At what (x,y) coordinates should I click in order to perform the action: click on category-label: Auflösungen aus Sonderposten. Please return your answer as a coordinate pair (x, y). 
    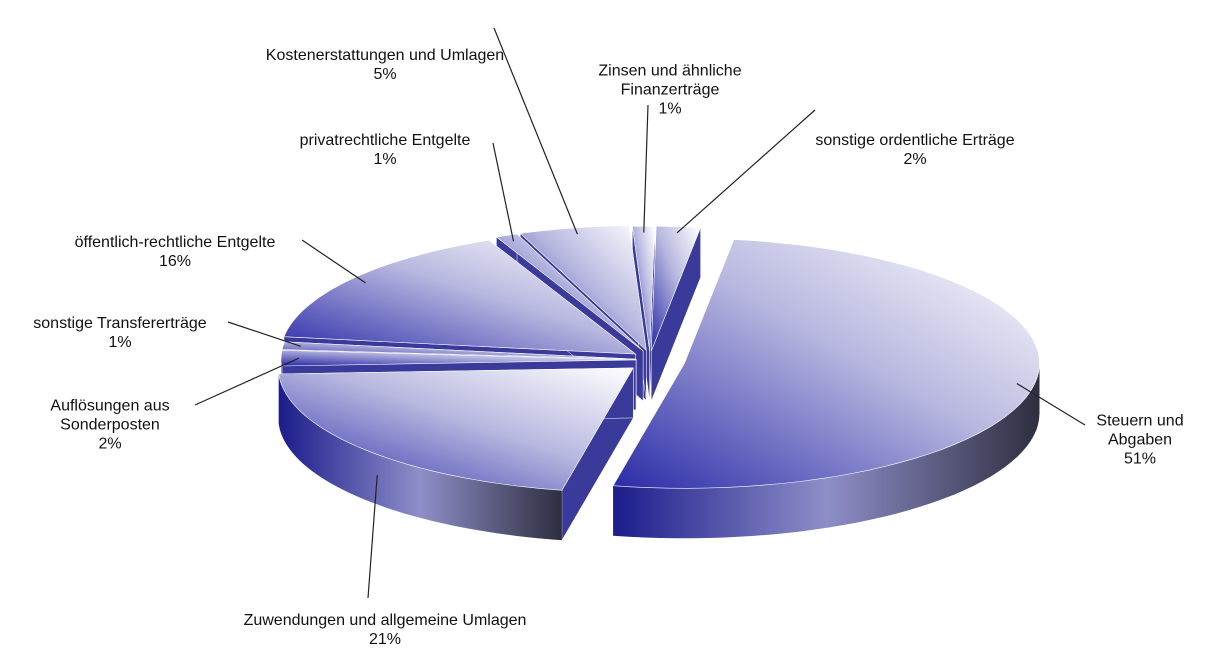
    Looking at the image, I should click on (110, 415).